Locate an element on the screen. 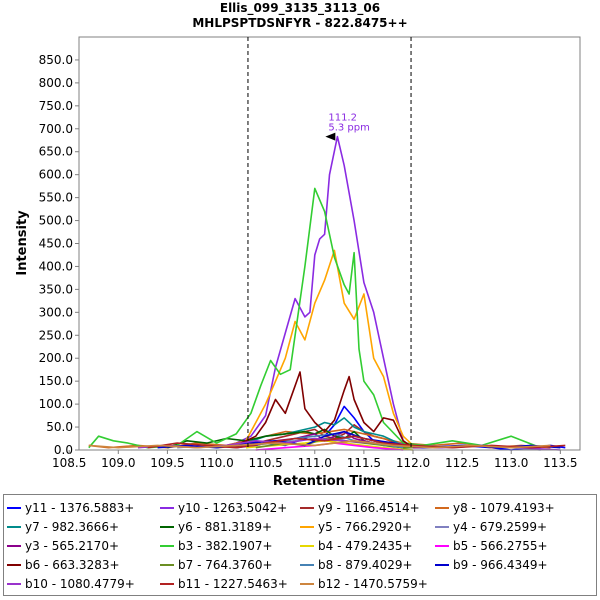  legend-item: y10 - 1263.5042+ is located at coordinates (223, 508).